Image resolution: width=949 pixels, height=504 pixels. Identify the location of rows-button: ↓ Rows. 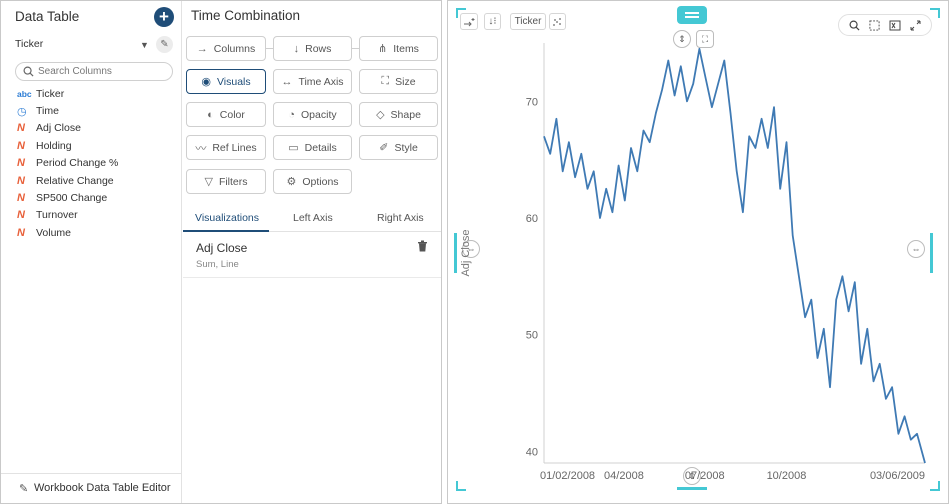
(312, 48).